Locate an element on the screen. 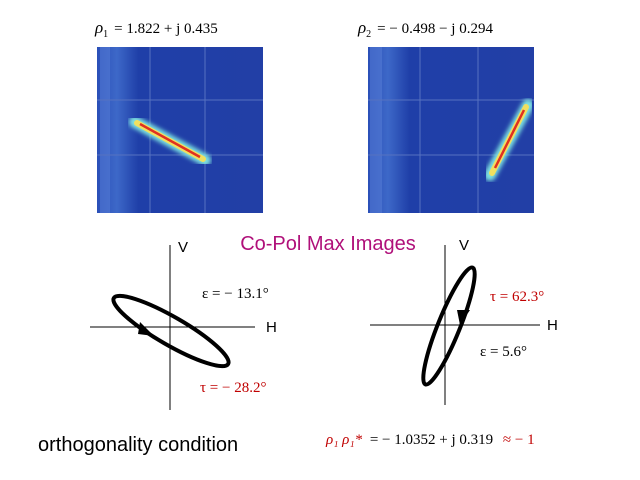  left-heatmap is located at coordinates (180, 130).